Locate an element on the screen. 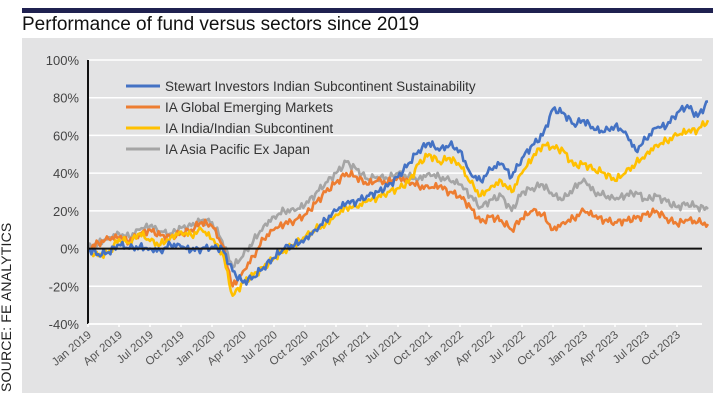 The width and height of the screenshot is (719, 405). y-tick-label: -40% is located at coordinates (64, 324).